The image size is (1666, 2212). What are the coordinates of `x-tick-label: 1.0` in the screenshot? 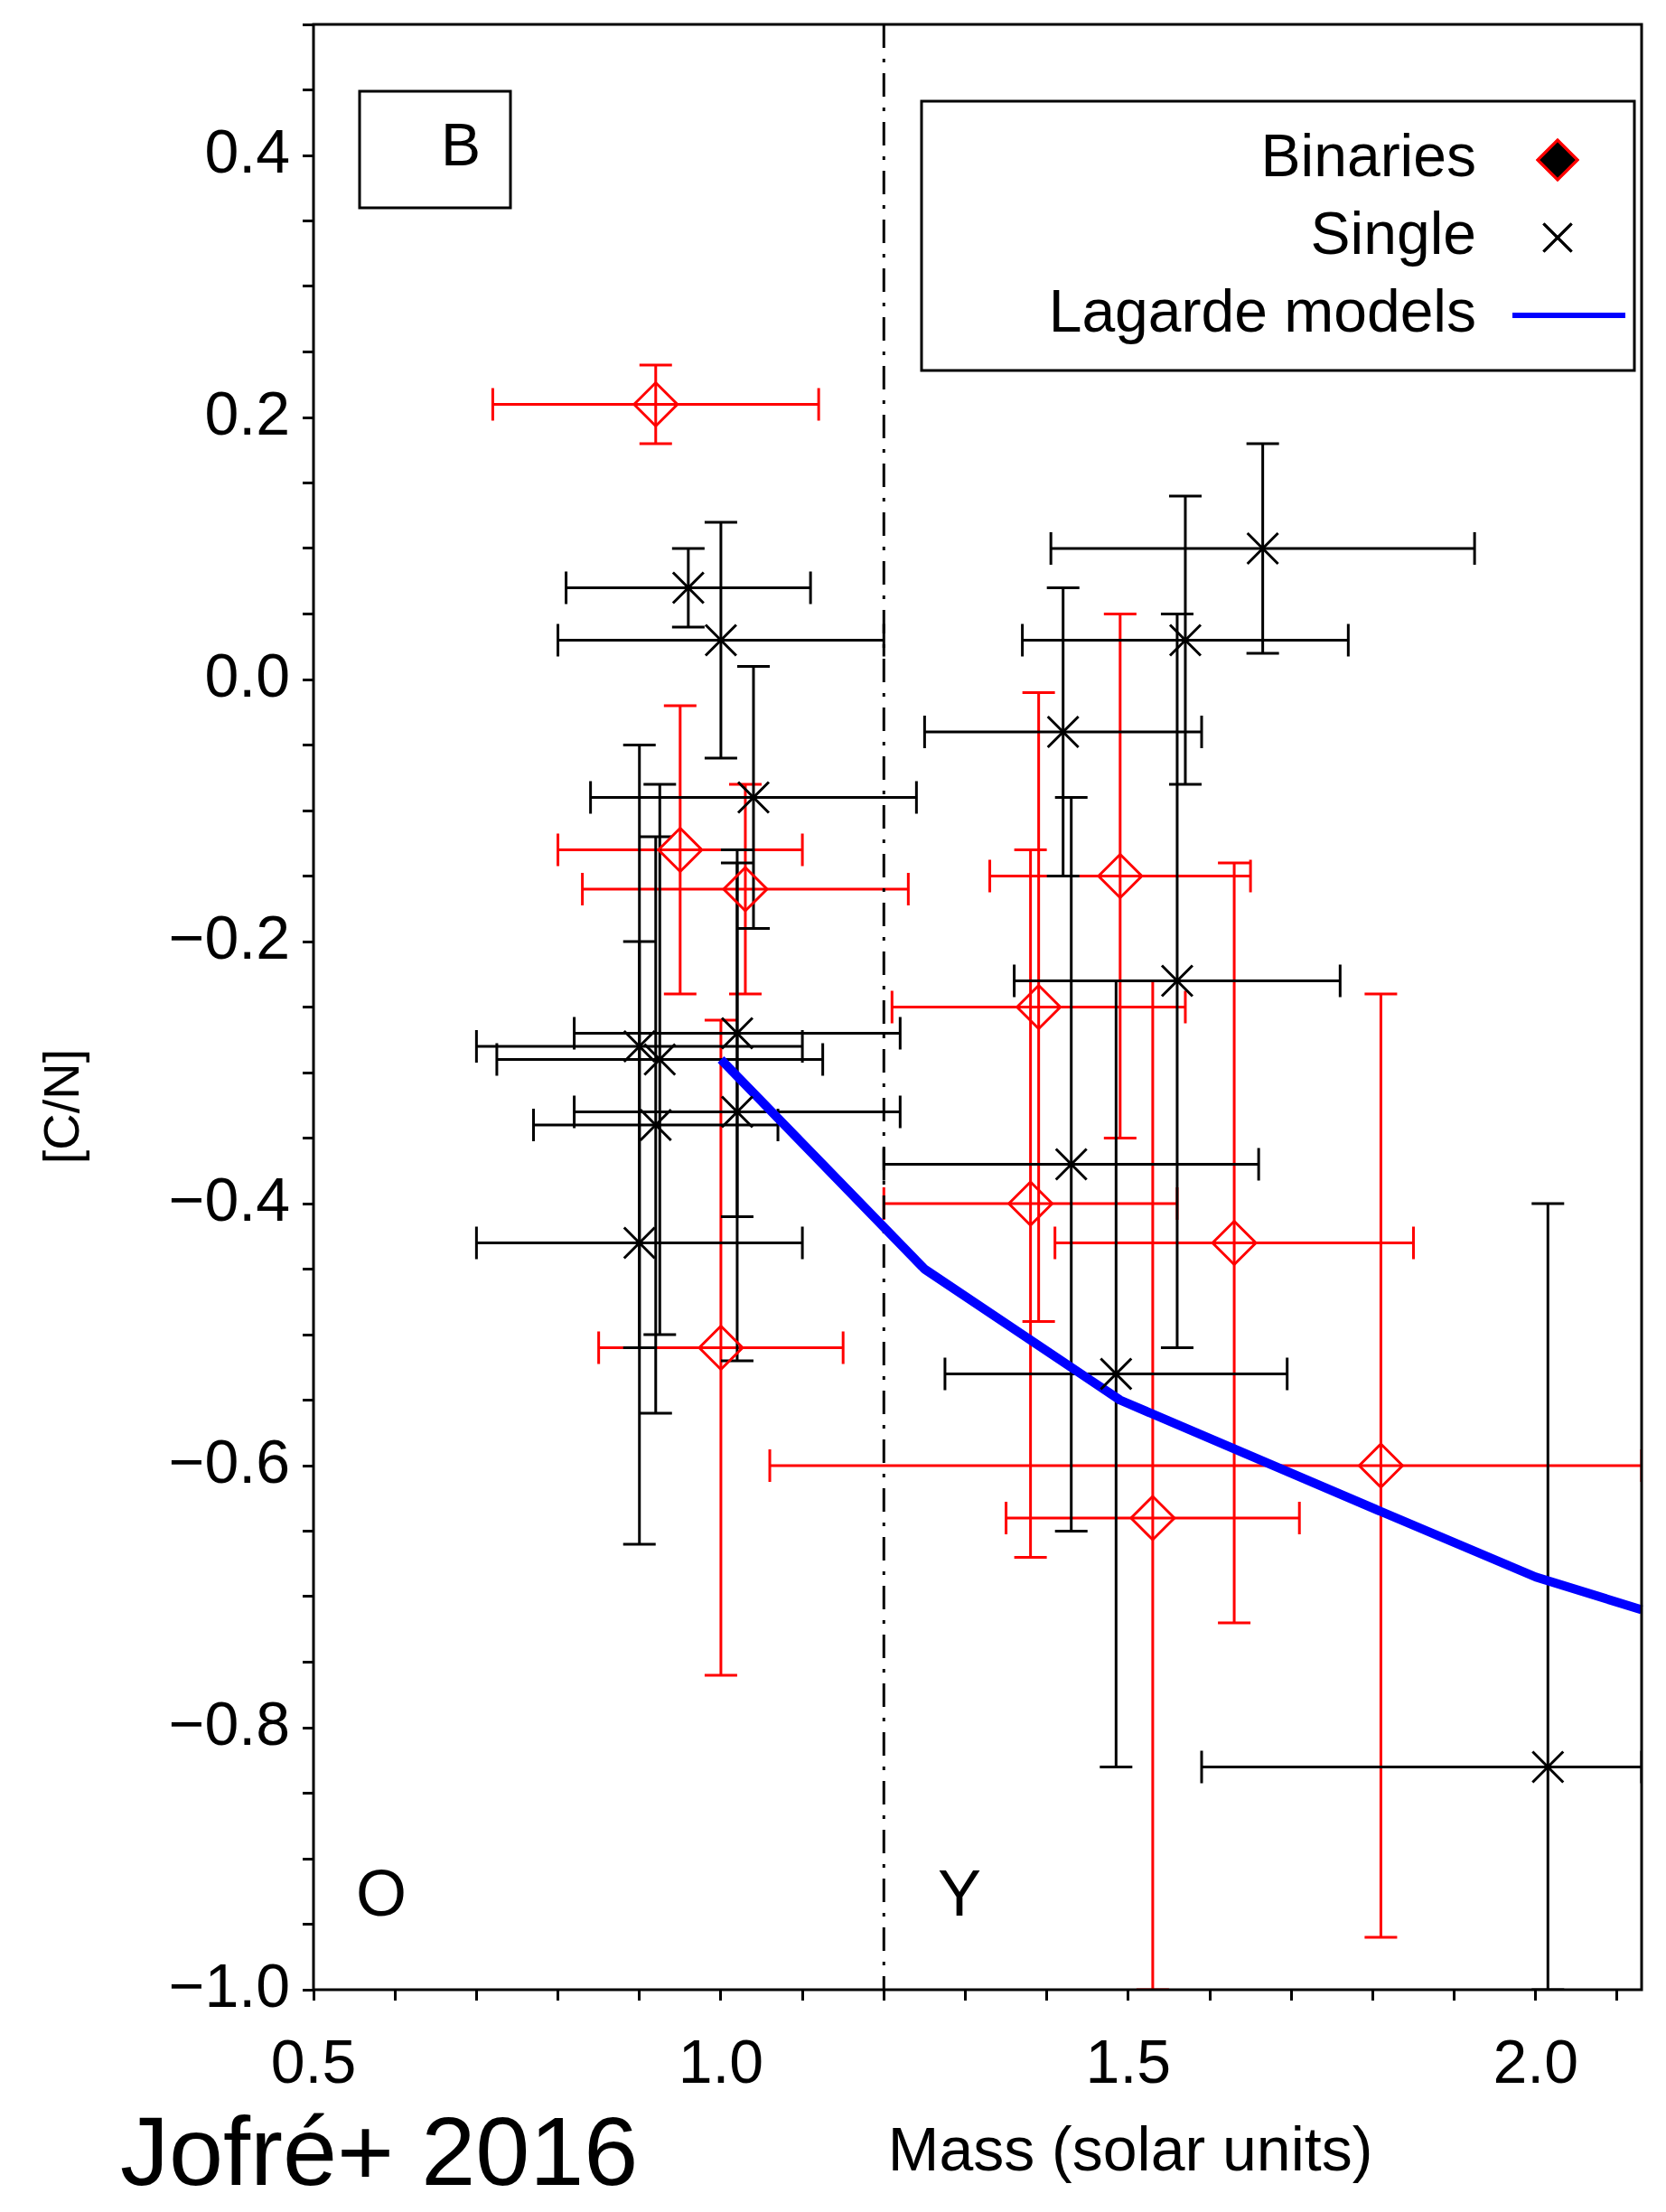 It's located at (721, 2060).